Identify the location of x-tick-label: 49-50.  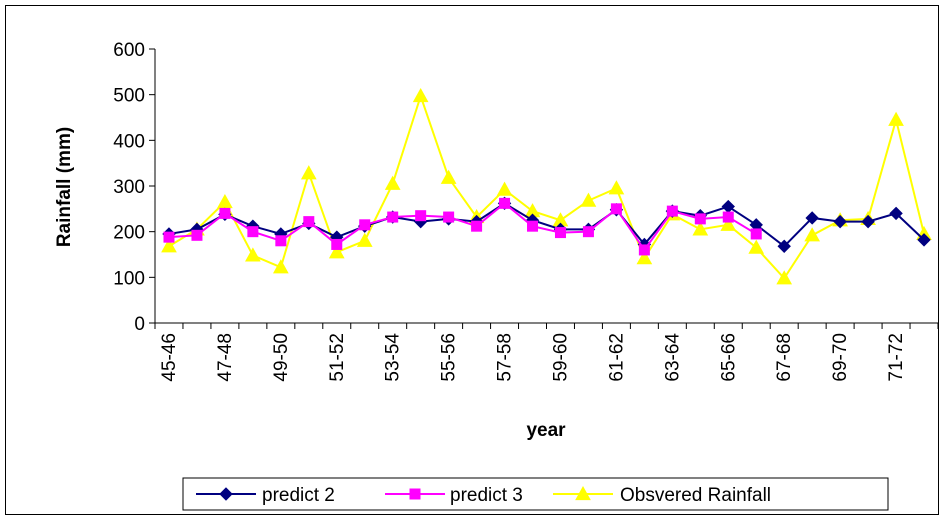
(281, 357).